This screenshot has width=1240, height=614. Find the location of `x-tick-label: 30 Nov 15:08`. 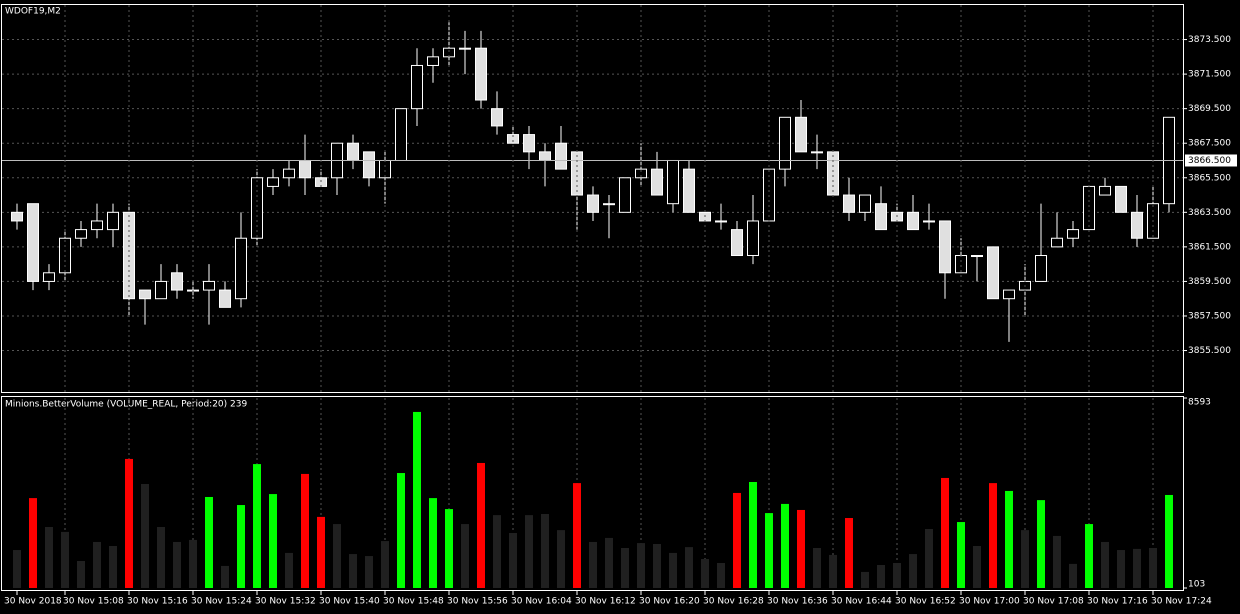

x-tick-label: 30 Nov 15:08 is located at coordinates (93, 602).